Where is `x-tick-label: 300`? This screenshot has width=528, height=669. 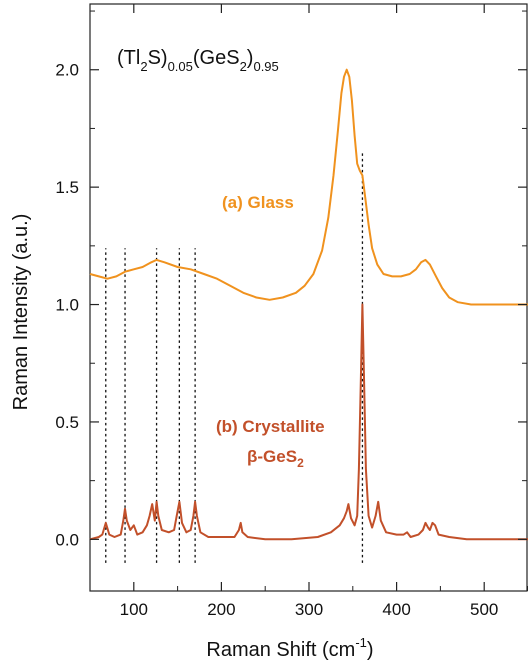 x-tick-label: 300 is located at coordinates (309, 609).